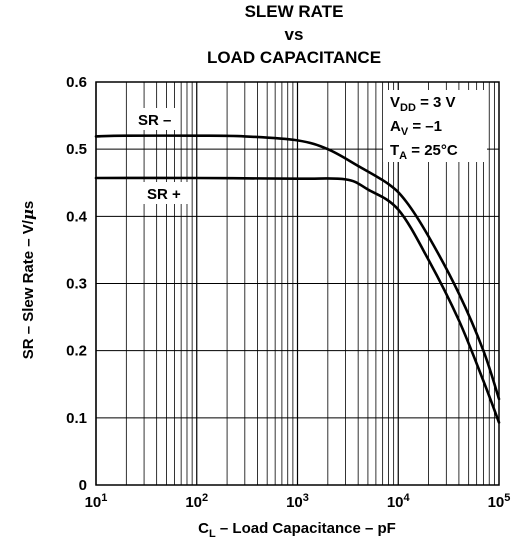 Image resolution: width=529 pixels, height=548 pixels. What do you see at coordinates (212, 534) in the screenshot?
I see `x-axis-label-sub: L` at bounding box center [212, 534].